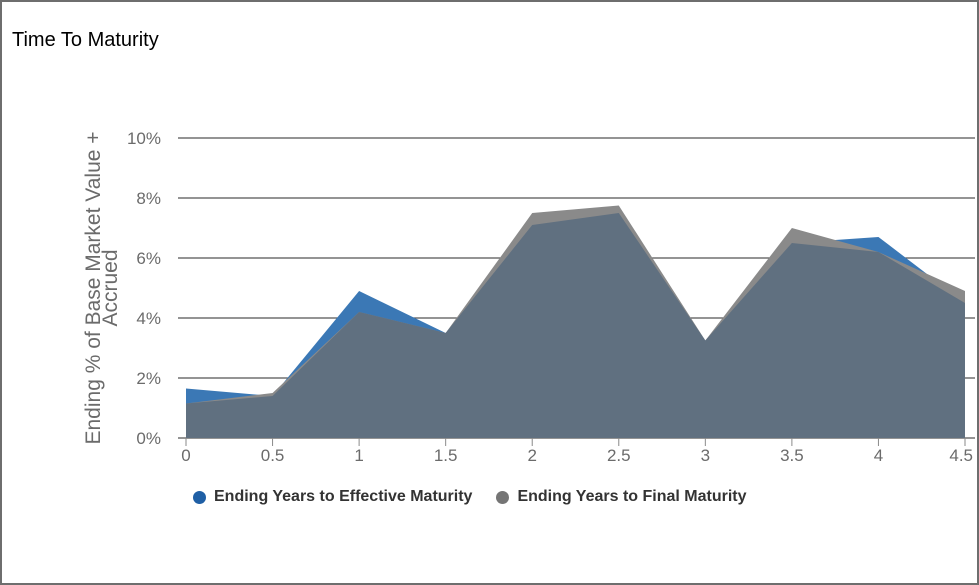 The height and width of the screenshot is (585, 979). Describe the element at coordinates (503, 497) in the screenshot. I see `legend-dot-final` at that location.